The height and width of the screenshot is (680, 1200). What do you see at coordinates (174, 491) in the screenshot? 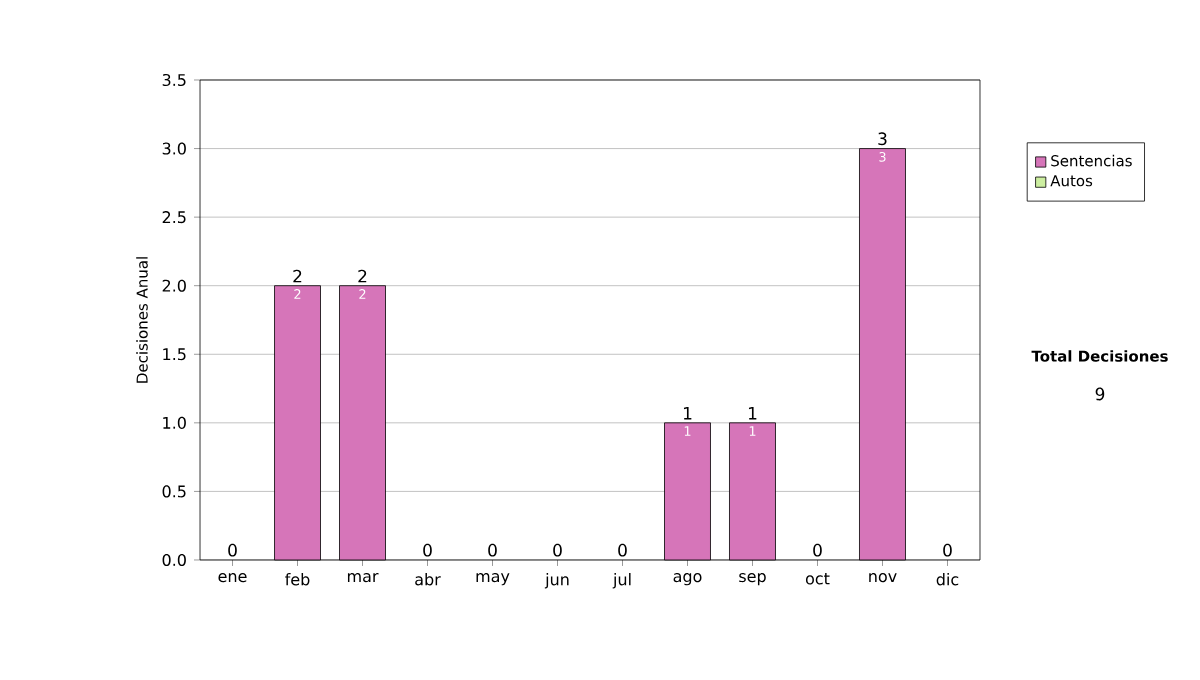
I see `y-tick-label: 0.5` at bounding box center [174, 491].